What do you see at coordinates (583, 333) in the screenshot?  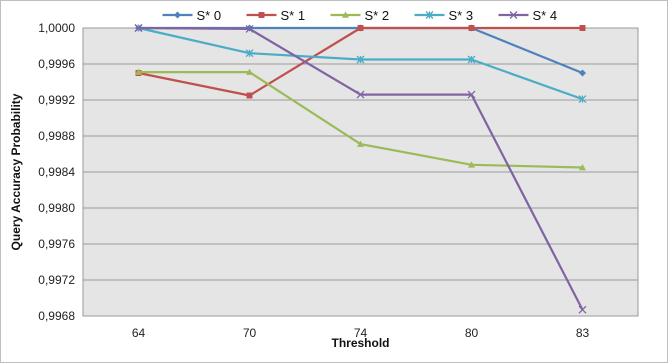 I see `x-tick-label: 83` at bounding box center [583, 333].